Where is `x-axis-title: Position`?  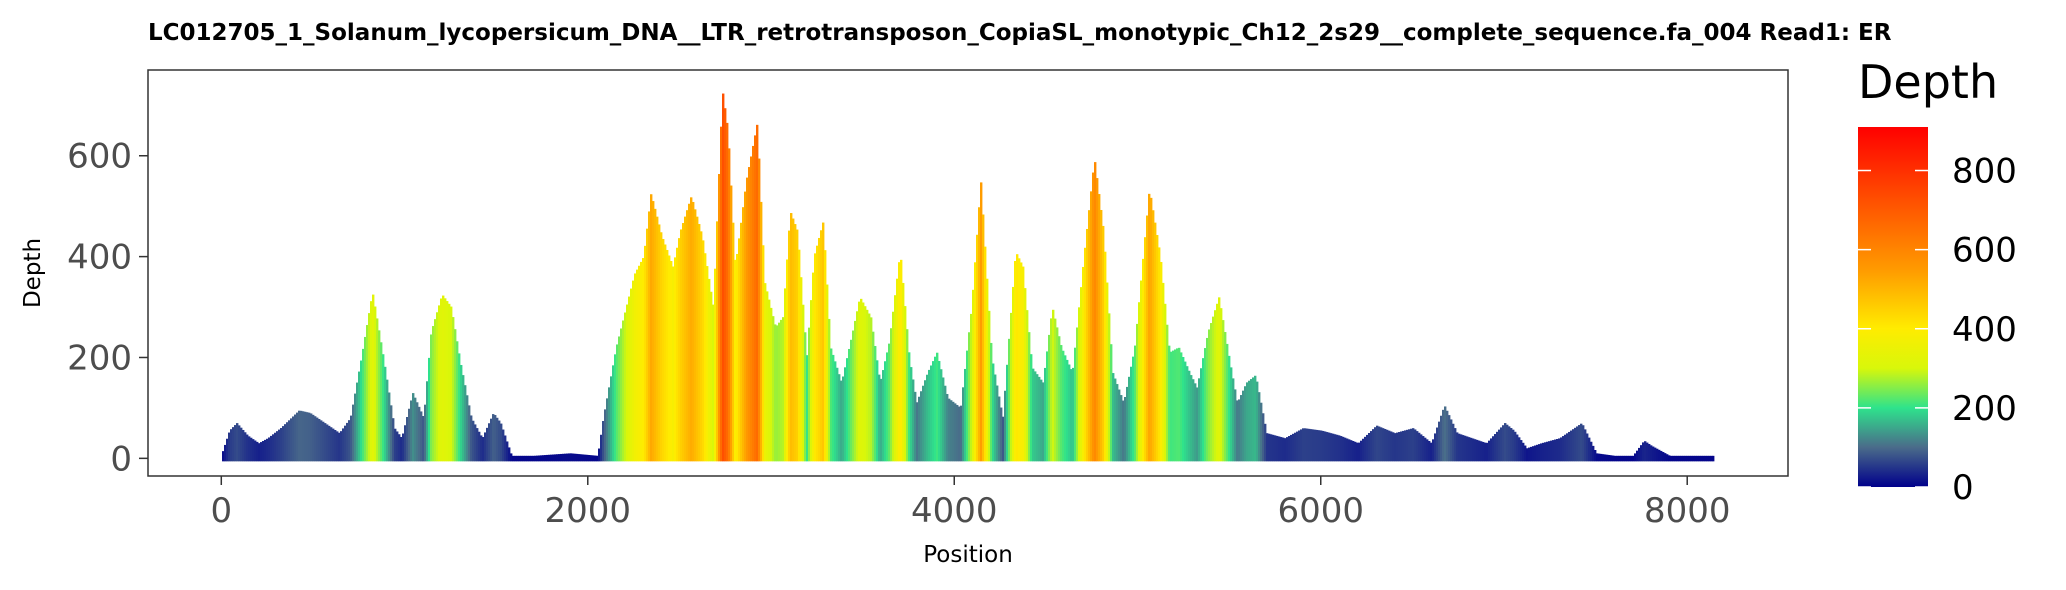
x-axis-title: Position is located at coordinates (968, 555).